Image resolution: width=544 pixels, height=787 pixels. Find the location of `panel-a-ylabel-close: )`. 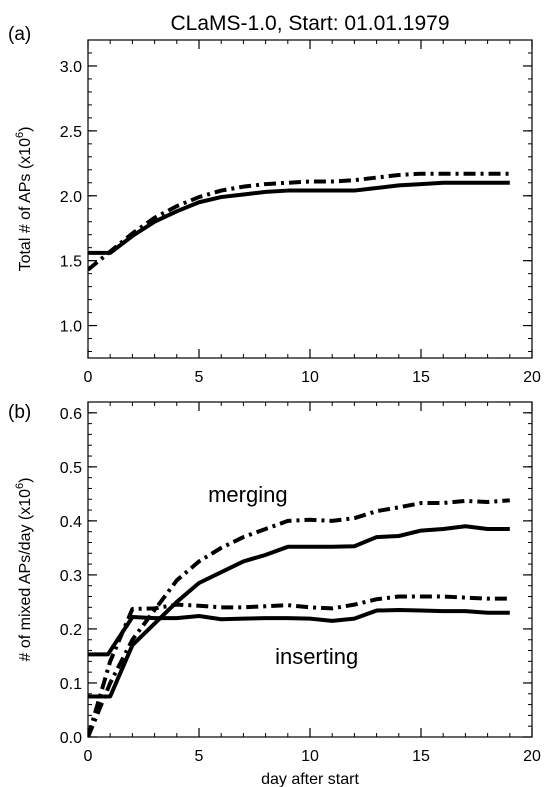

panel-a-ylabel-close: ) is located at coordinates (25, 129).